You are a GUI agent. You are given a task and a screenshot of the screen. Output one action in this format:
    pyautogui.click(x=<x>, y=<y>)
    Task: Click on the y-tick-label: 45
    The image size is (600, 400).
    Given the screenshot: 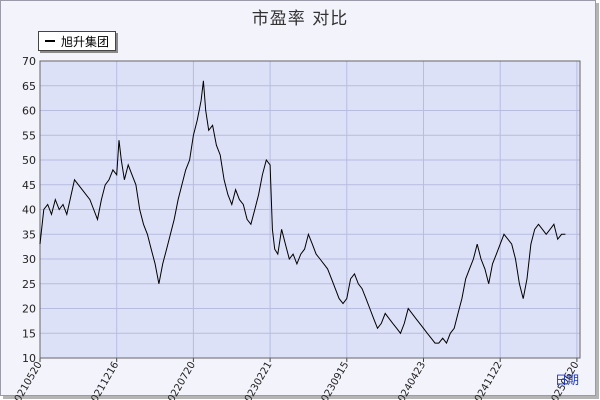 What is the action you would take?
    pyautogui.click(x=29, y=185)
    